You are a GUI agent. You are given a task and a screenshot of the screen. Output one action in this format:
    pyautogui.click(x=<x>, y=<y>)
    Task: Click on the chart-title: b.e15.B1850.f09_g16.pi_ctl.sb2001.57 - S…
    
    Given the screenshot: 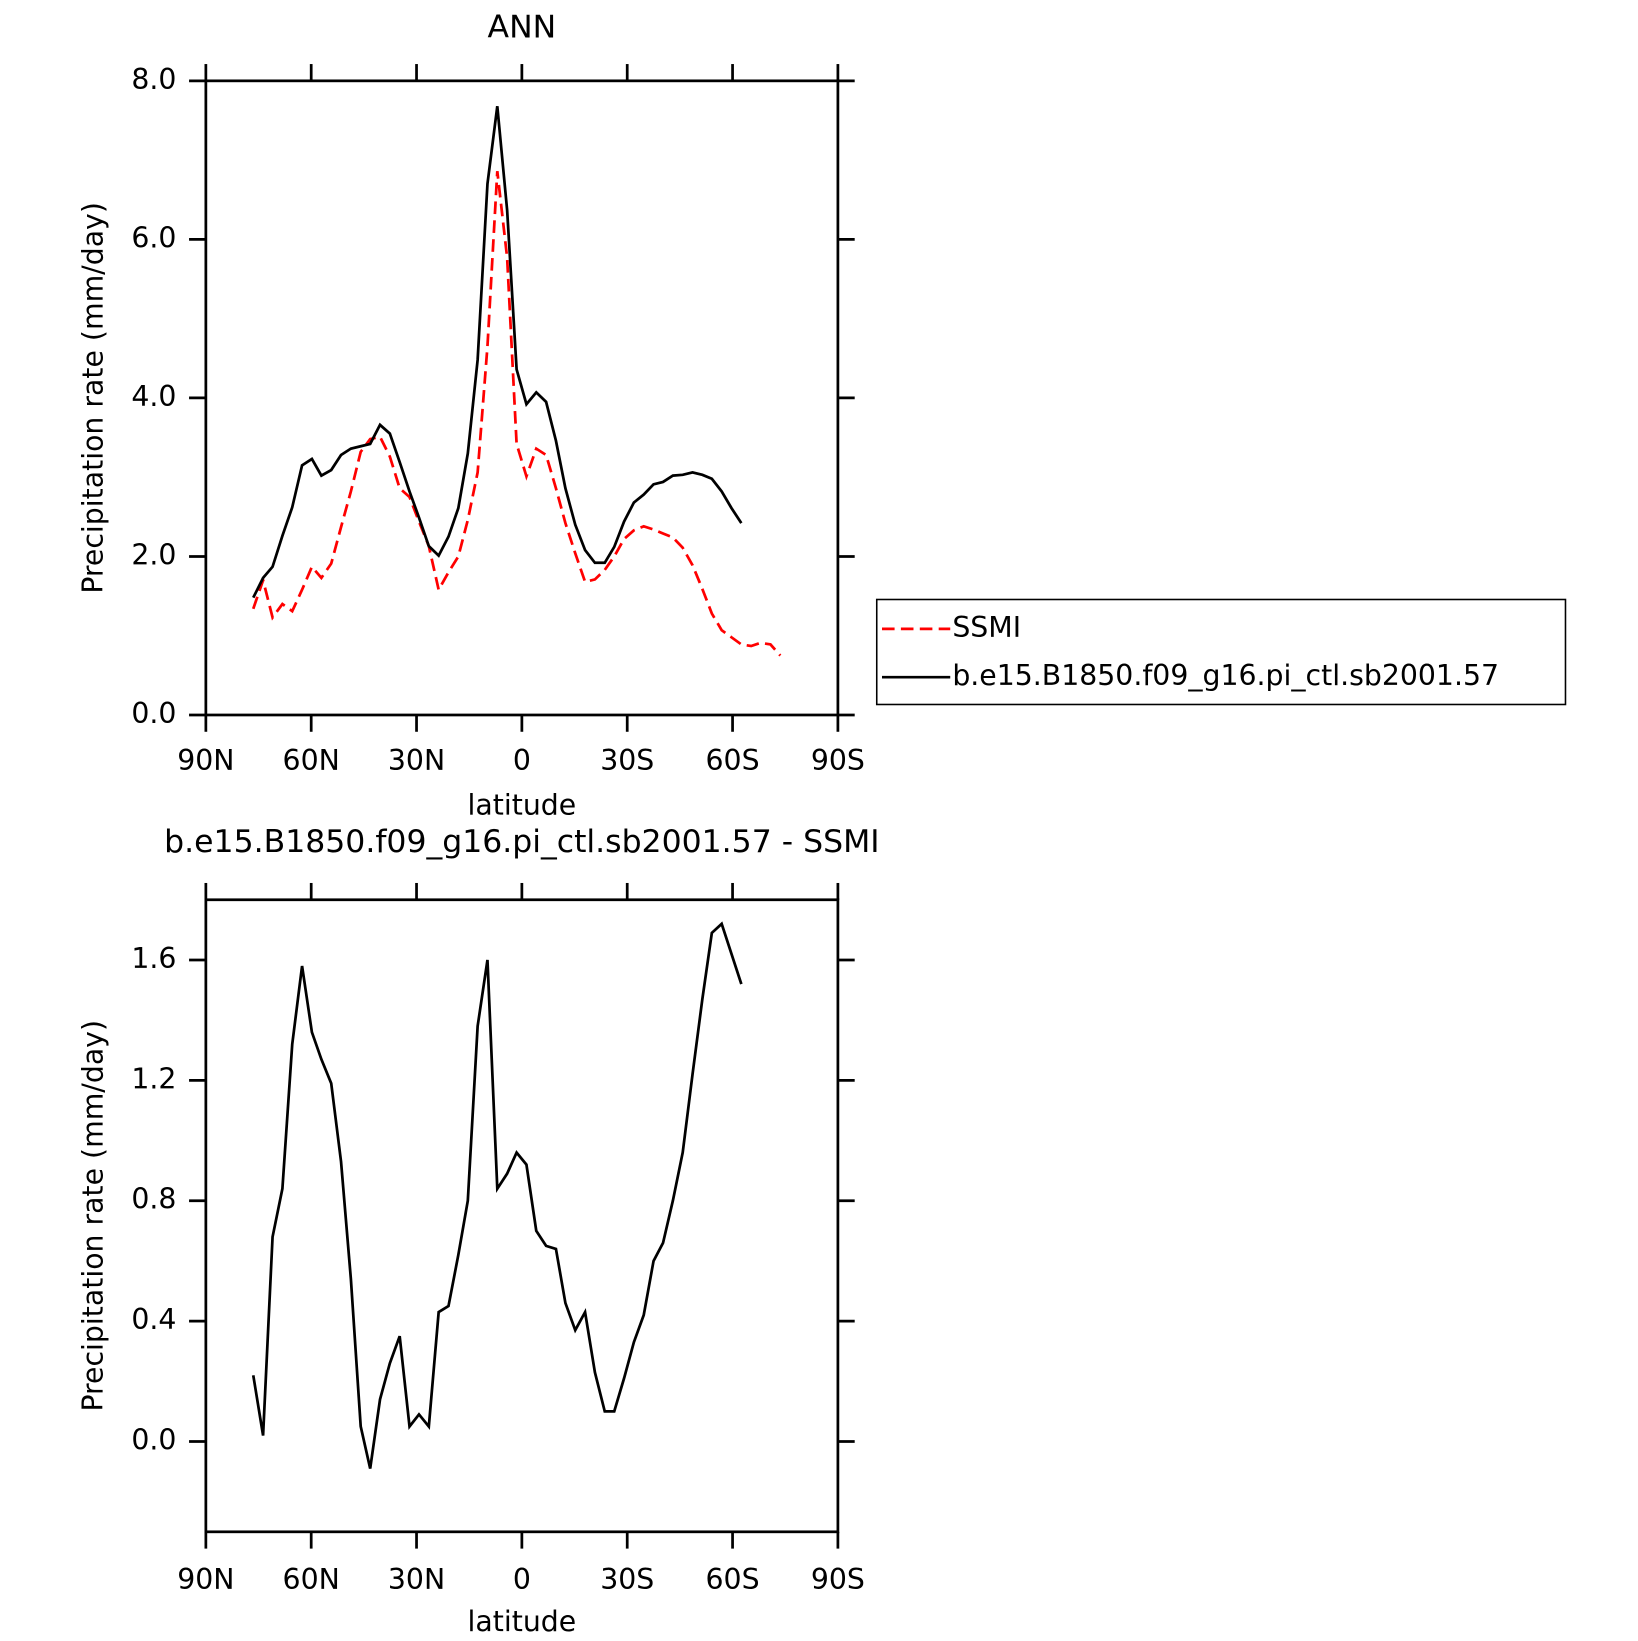 What is the action you would take?
    pyautogui.click(x=521, y=842)
    